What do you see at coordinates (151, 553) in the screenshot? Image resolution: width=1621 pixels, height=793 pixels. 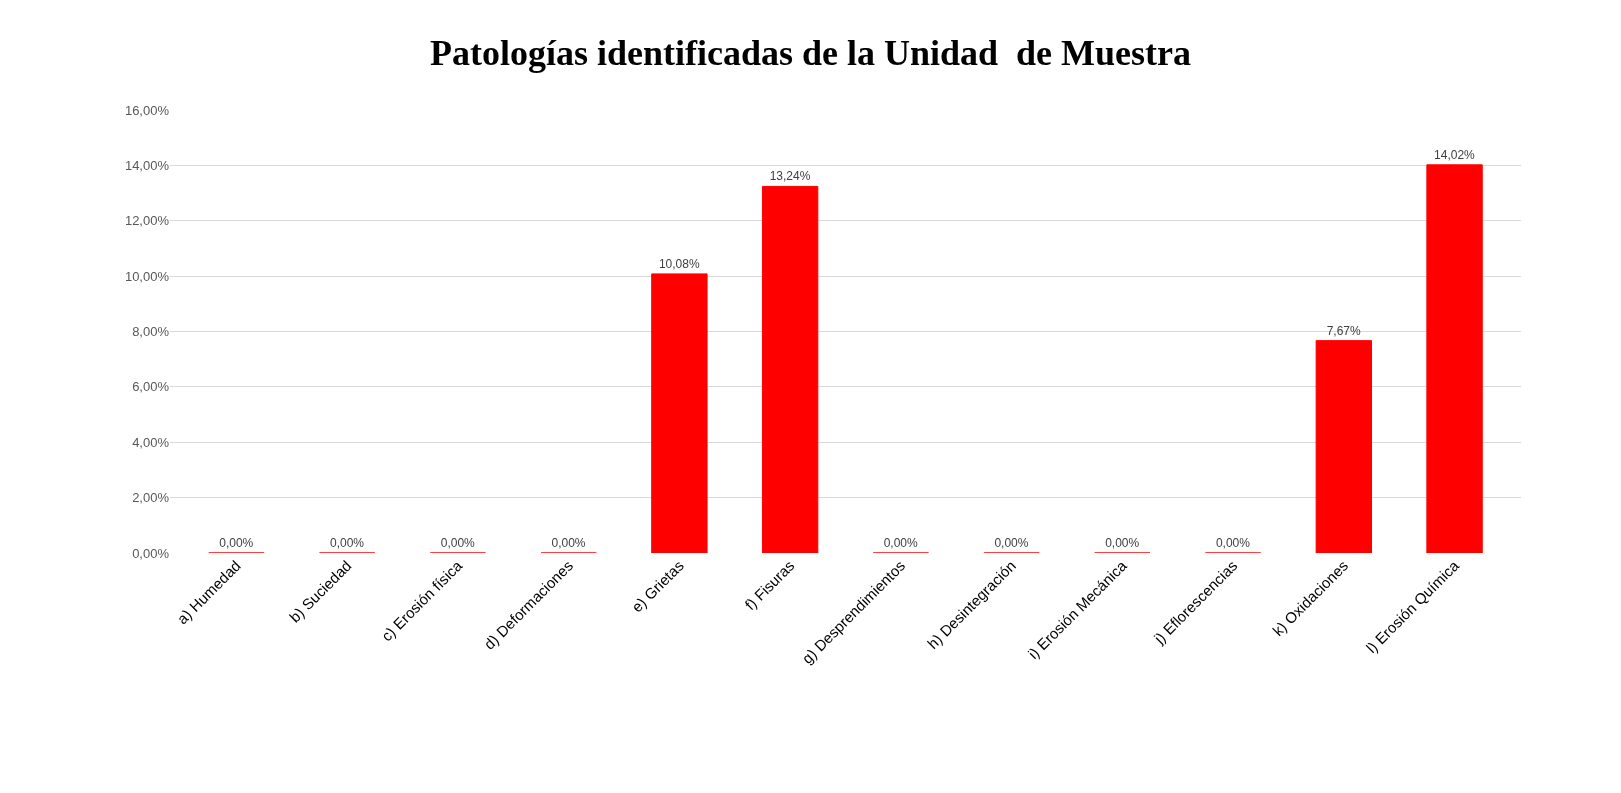 I see `y-tick-label: 0,00%` at bounding box center [151, 553].